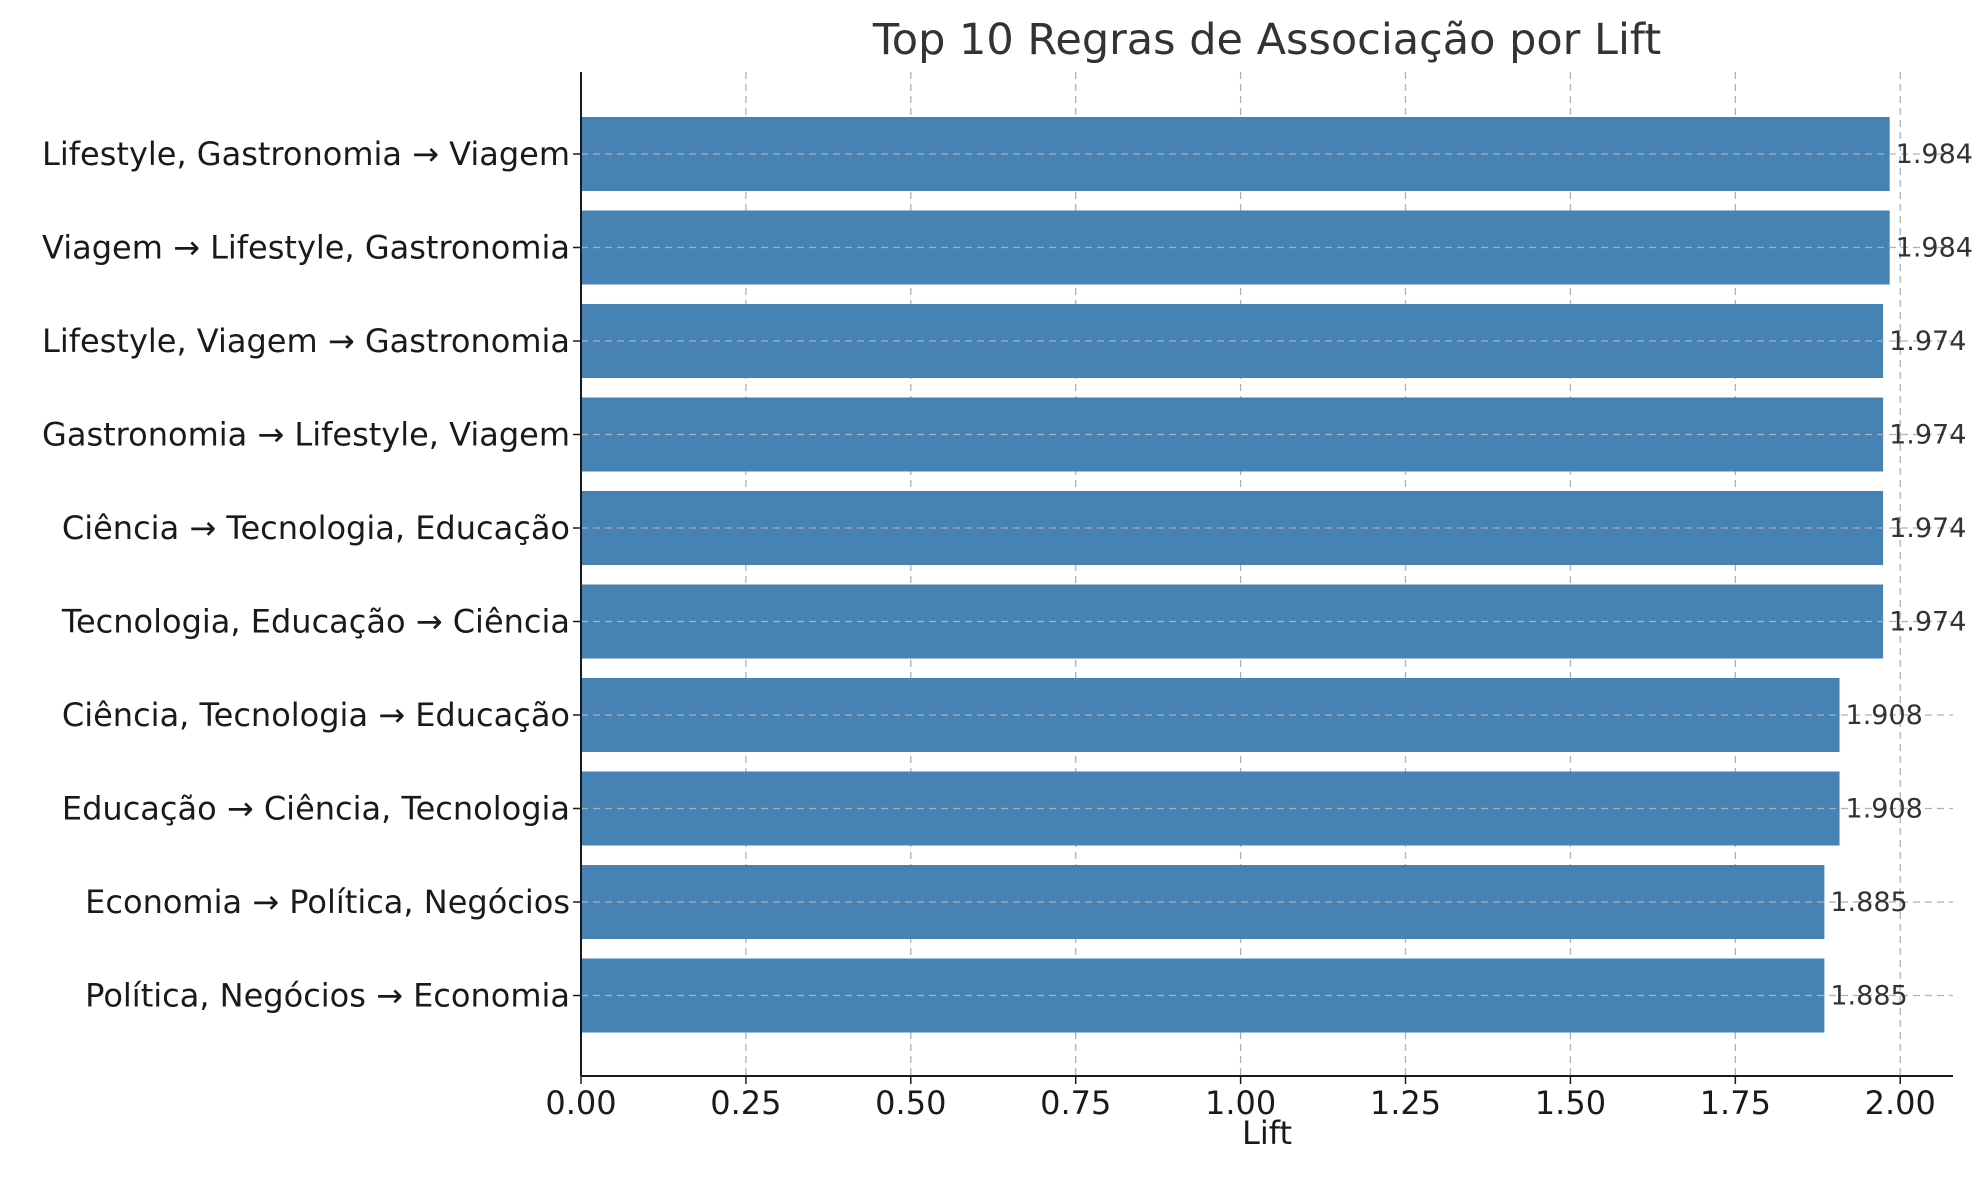 Image resolution: width=1987 pixels, height=1180 pixels. What do you see at coordinates (316, 809) in the screenshot?
I see `y-tick-label-7: Educação → Ciência, Tecnologia` at bounding box center [316, 809].